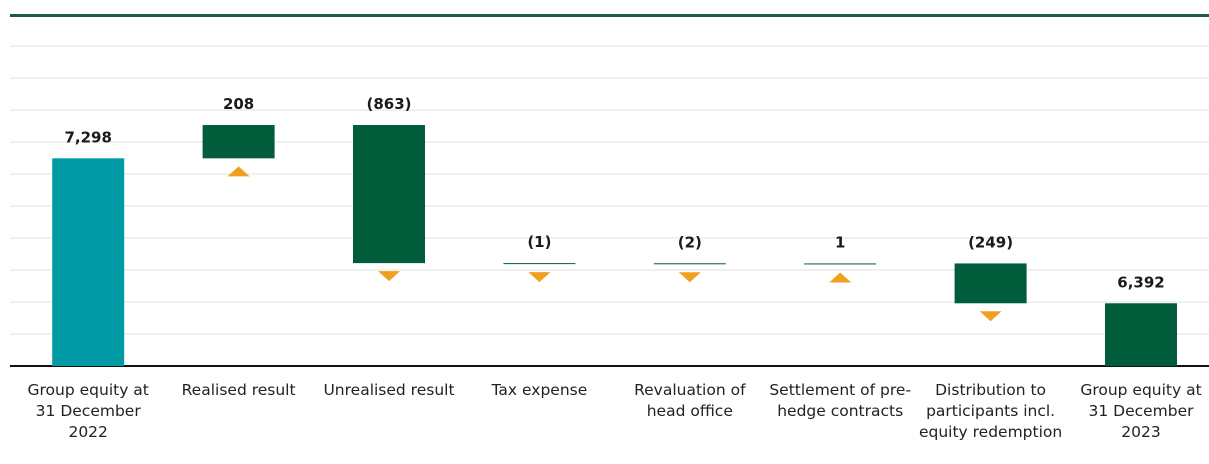 The height and width of the screenshot is (464, 1209). I want to click on value-label: 7,298, so click(87, 137).